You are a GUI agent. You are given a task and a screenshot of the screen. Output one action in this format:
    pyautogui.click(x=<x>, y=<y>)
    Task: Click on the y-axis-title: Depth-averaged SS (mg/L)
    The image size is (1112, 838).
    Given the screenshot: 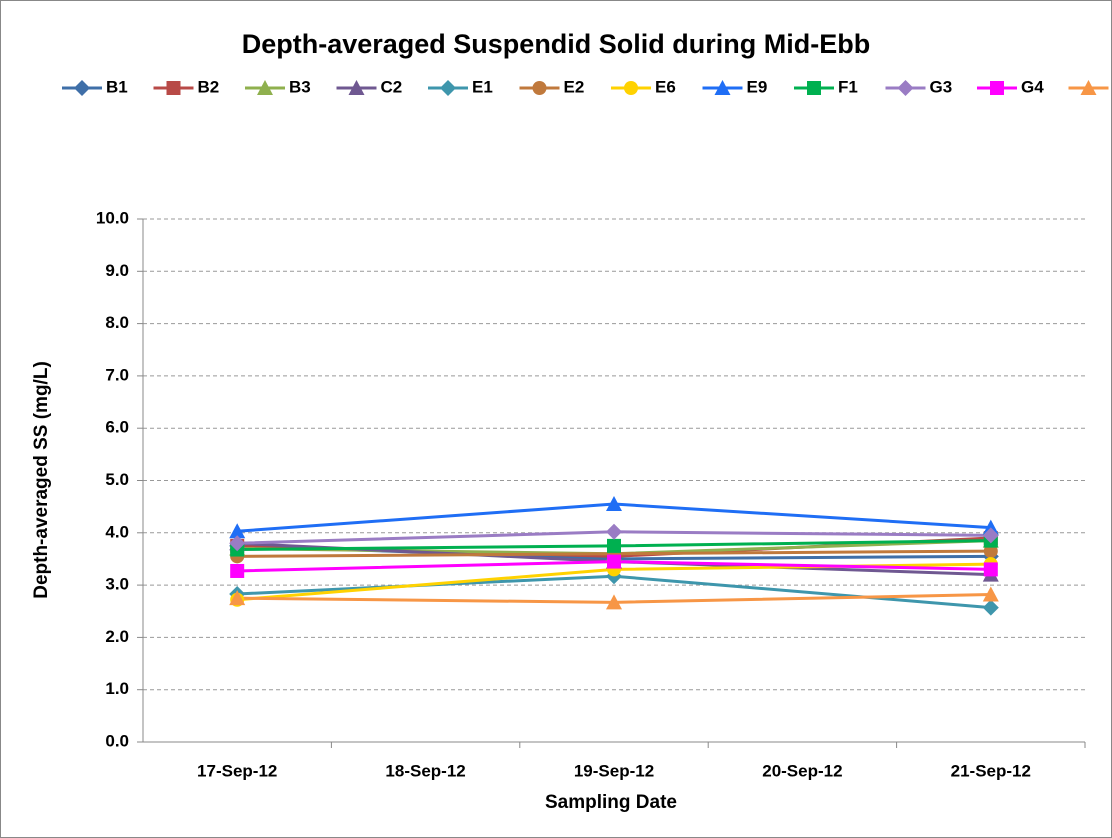 What is the action you would take?
    pyautogui.click(x=41, y=480)
    